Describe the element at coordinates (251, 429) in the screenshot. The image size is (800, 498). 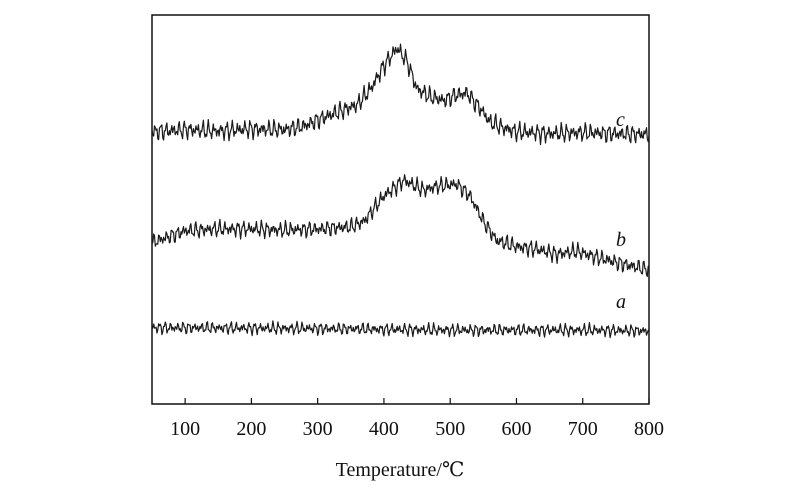
I see `x-tick-label: 200` at that location.